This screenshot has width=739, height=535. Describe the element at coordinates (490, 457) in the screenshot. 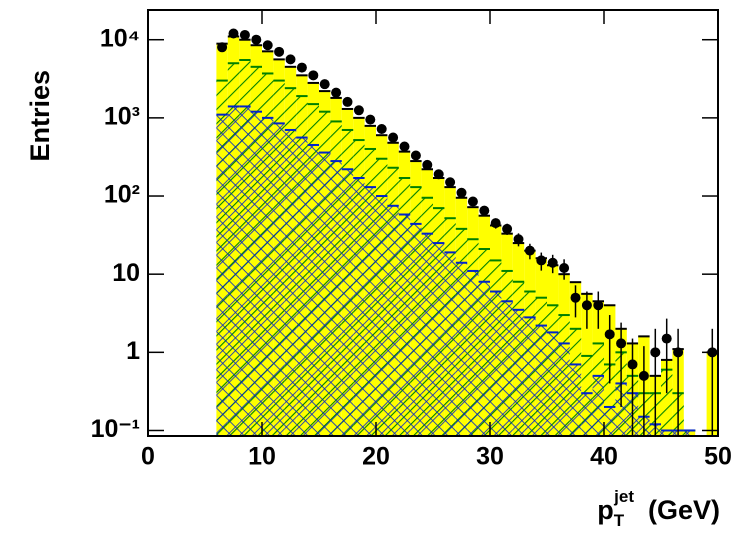

I see `x-tick-label: 30` at that location.